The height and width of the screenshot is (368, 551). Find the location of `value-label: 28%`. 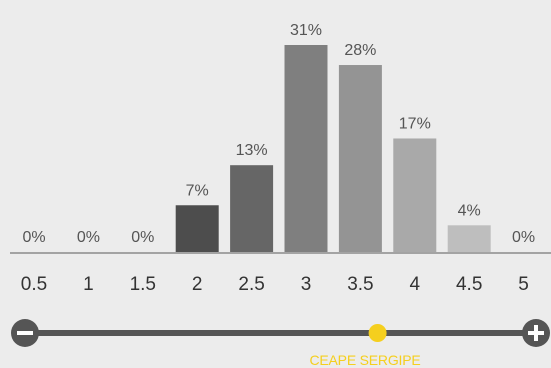

value-label: 28% is located at coordinates (360, 50).